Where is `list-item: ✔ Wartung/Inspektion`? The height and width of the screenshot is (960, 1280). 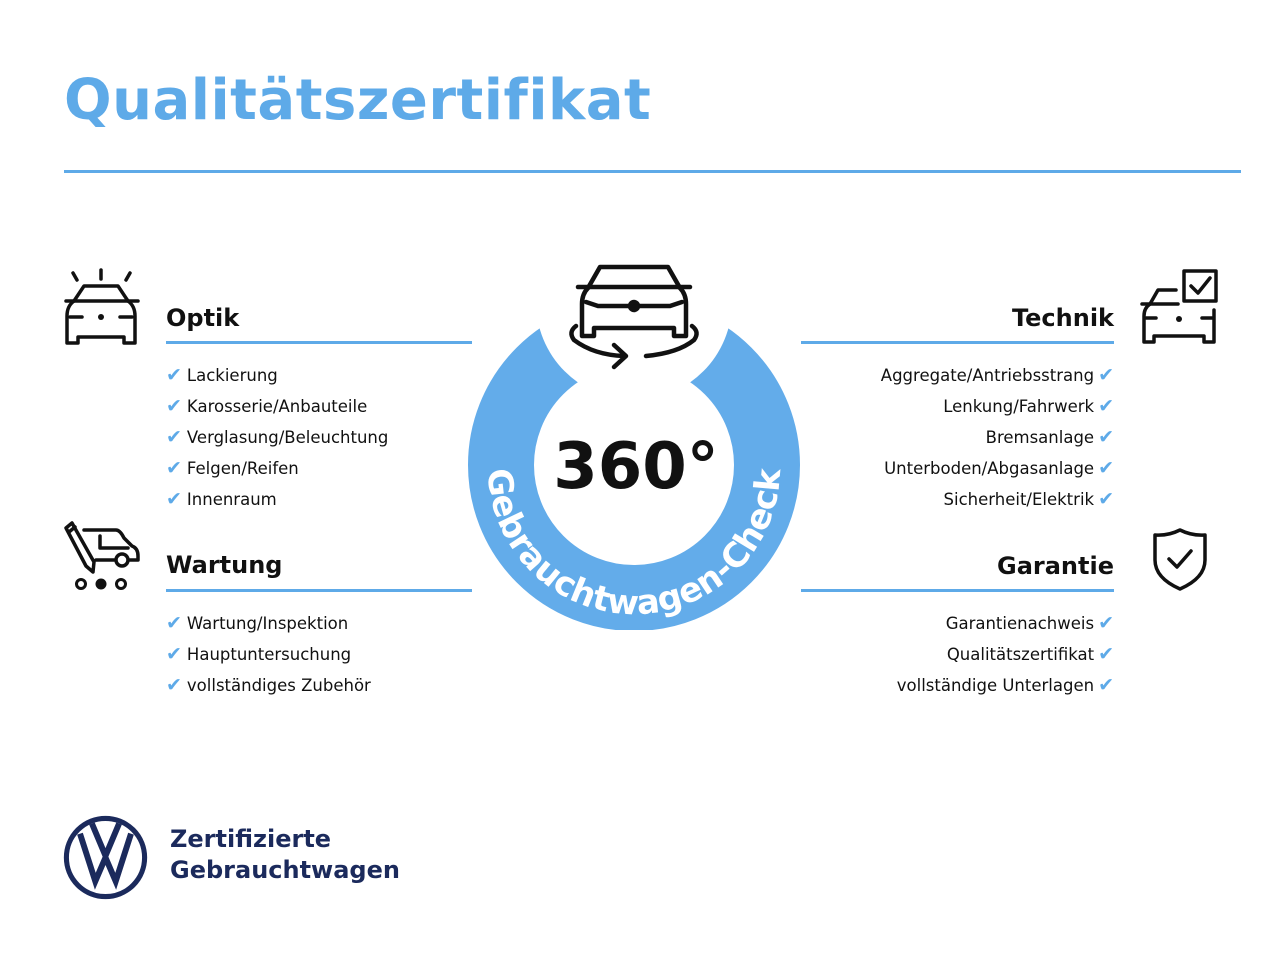
list-item: ✔ Wartung/Inspektion is located at coordinates (257, 623).